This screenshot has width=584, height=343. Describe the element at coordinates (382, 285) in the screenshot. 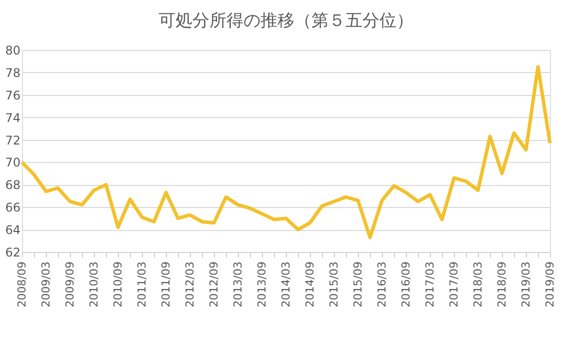

I see `x-tick-label: 2016/03` at that location.